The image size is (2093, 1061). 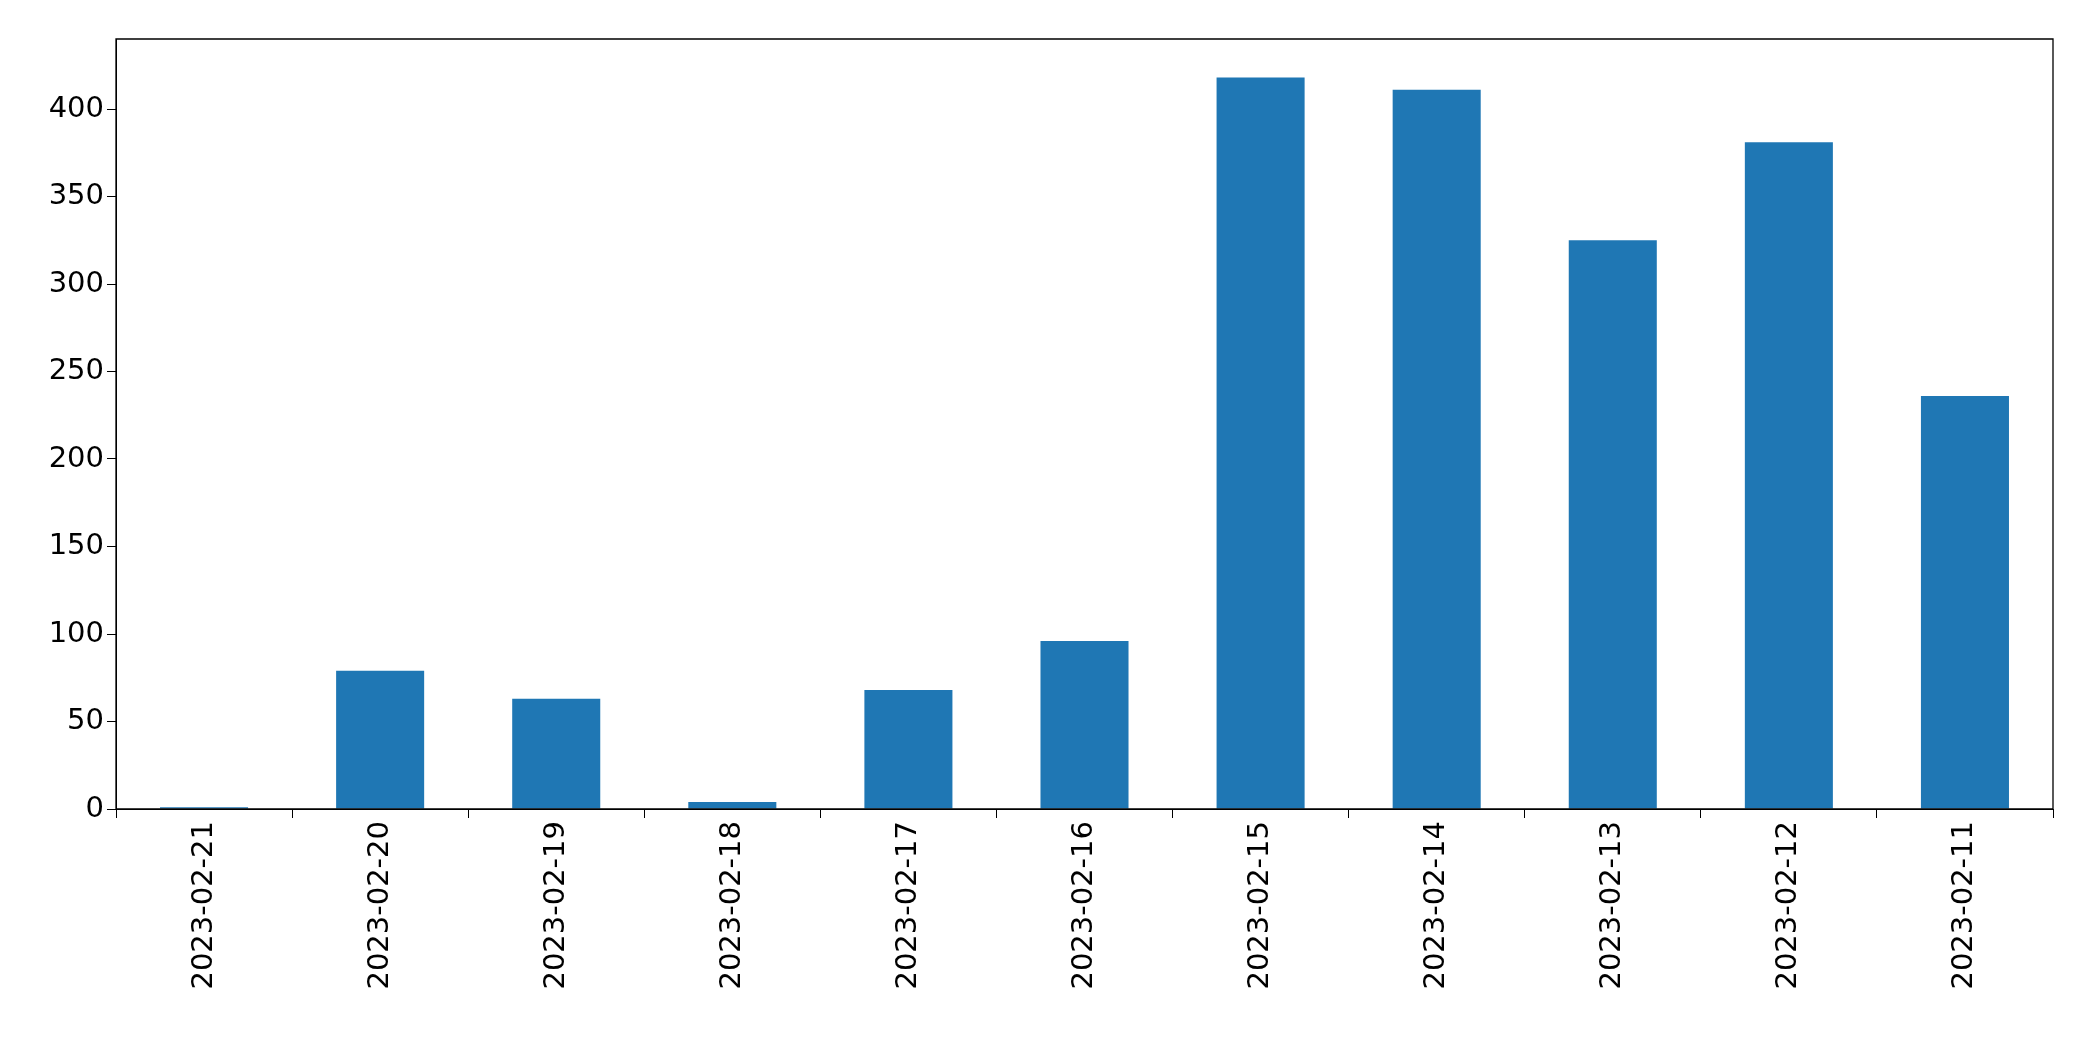 I want to click on y-tick-label: 50, so click(x=85, y=719).